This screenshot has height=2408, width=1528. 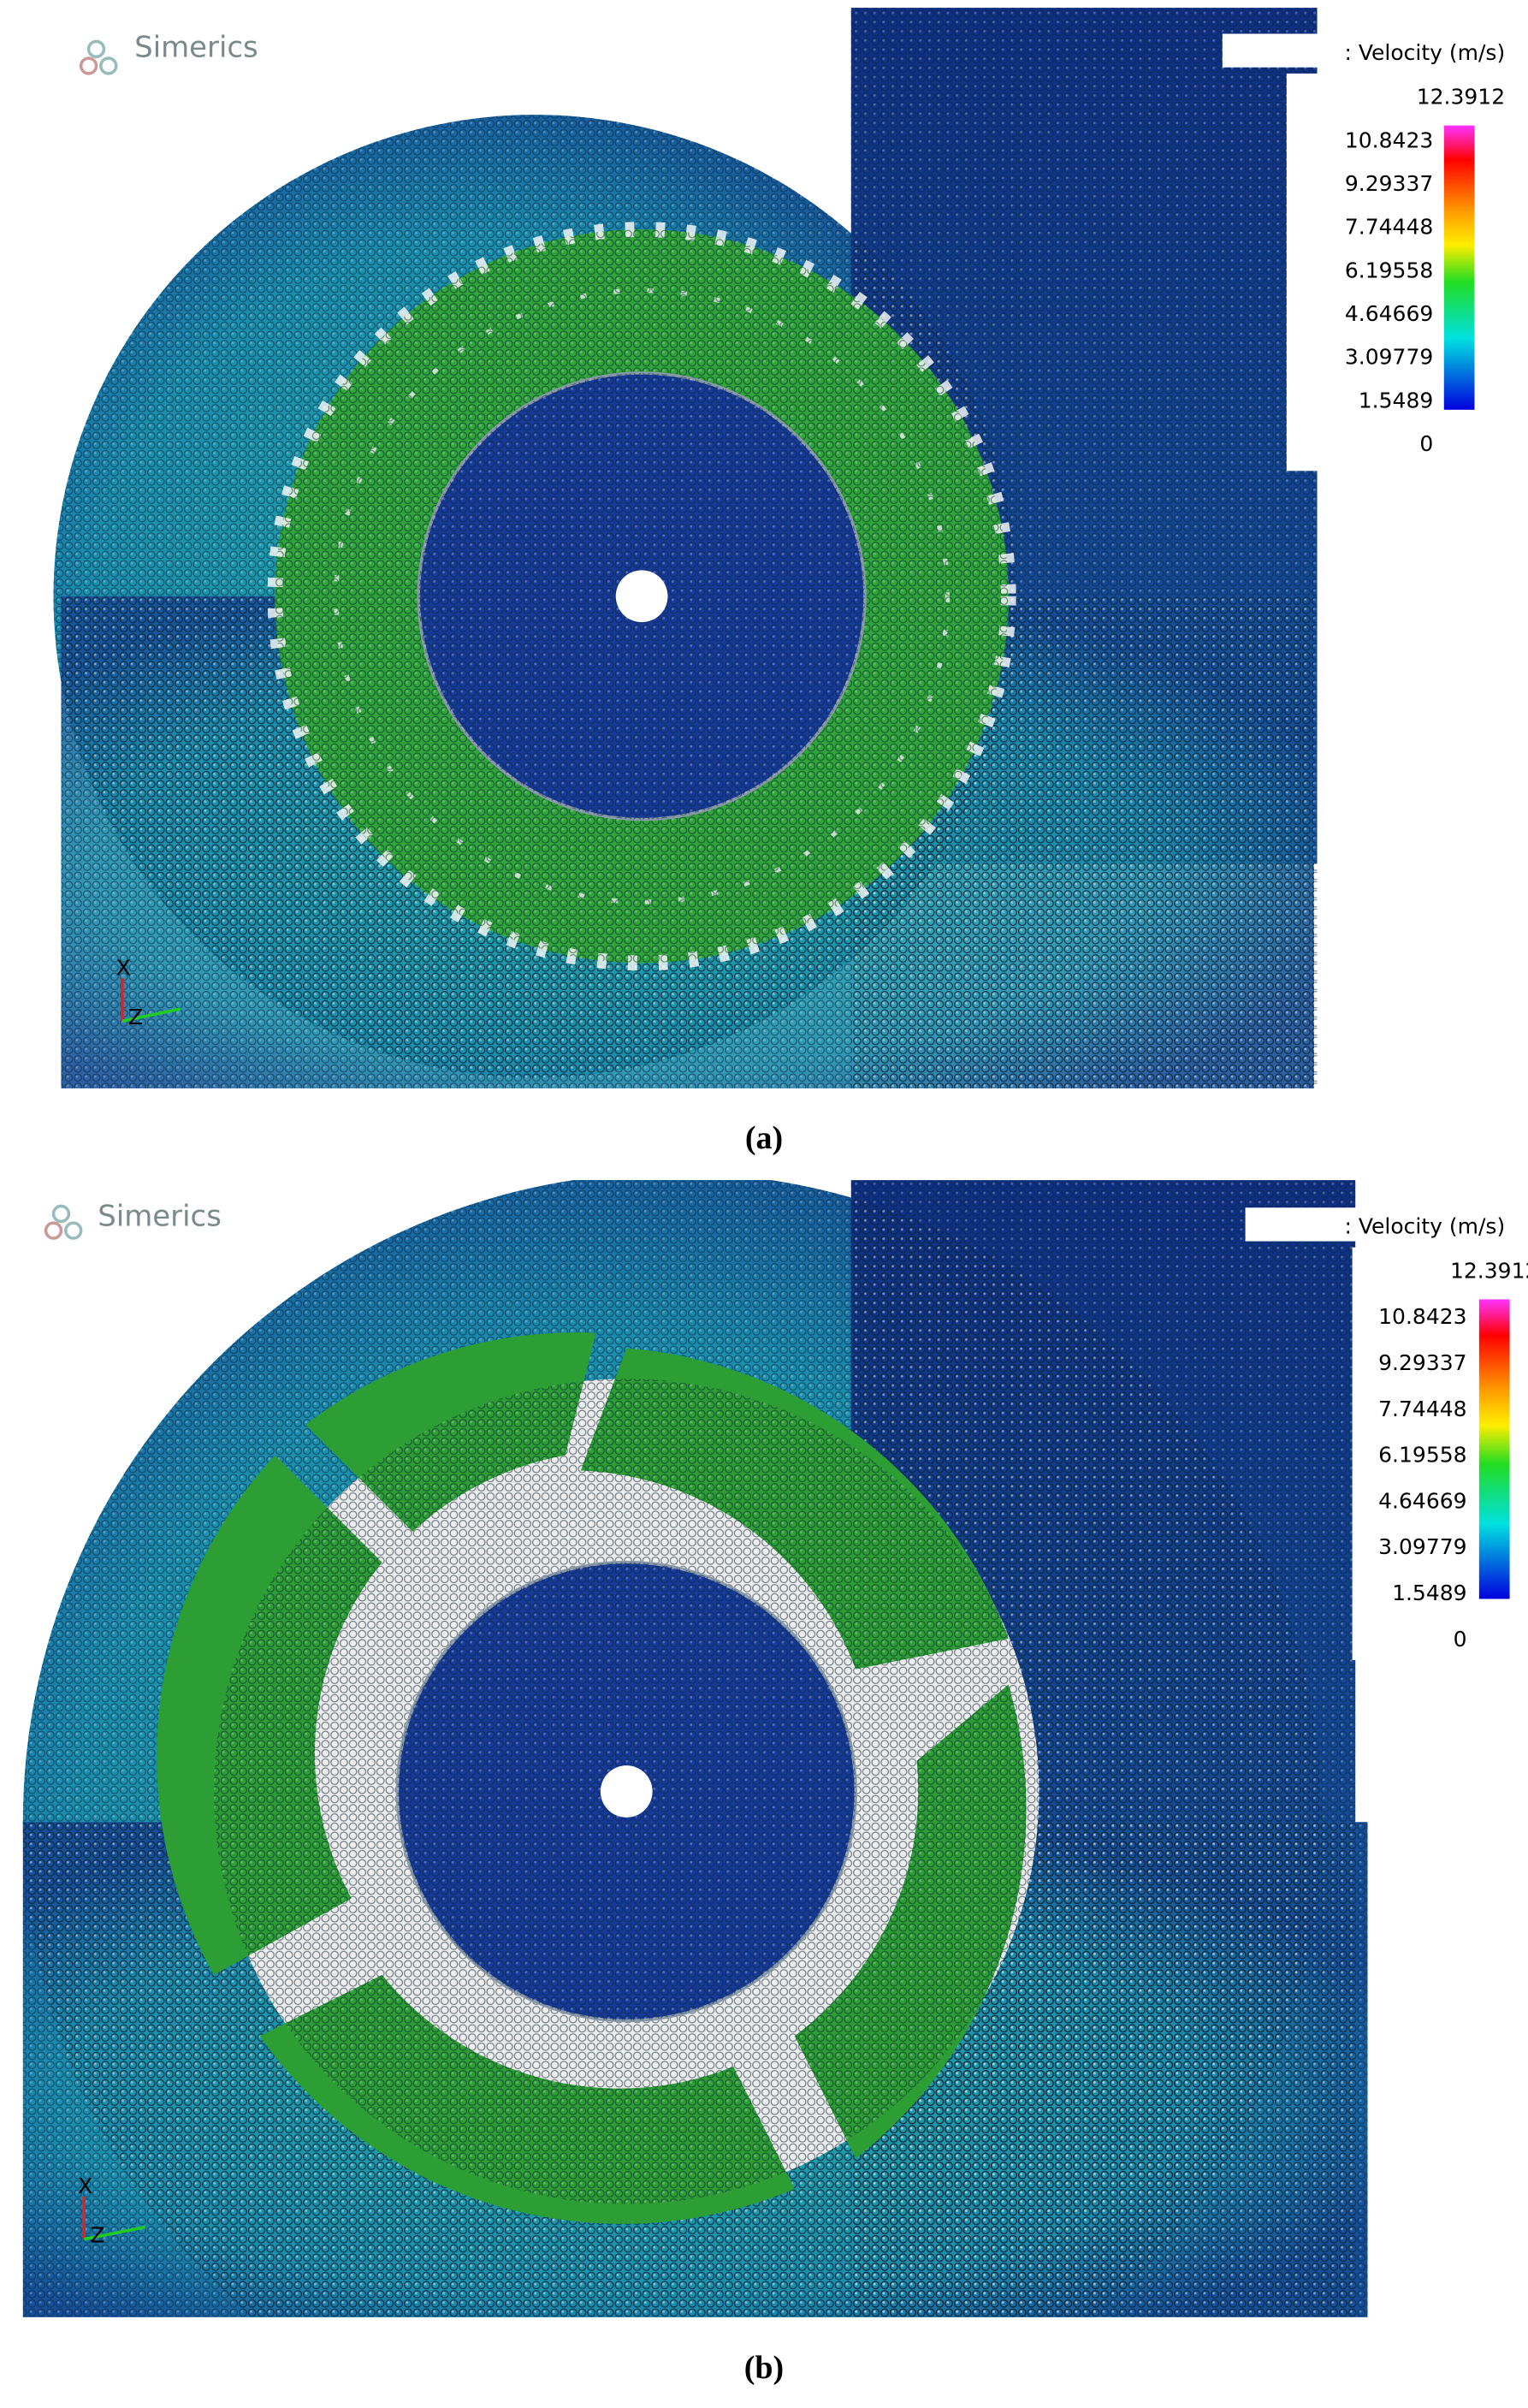 What do you see at coordinates (764, 2368) in the screenshot?
I see `caption: (b)` at bounding box center [764, 2368].